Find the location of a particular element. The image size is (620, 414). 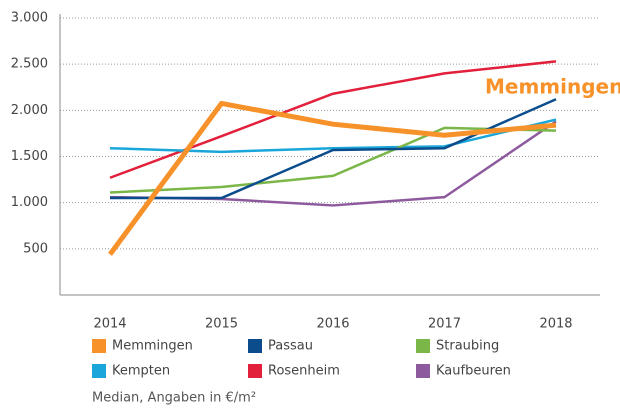

annotation: Memmingen is located at coordinates (552, 87).